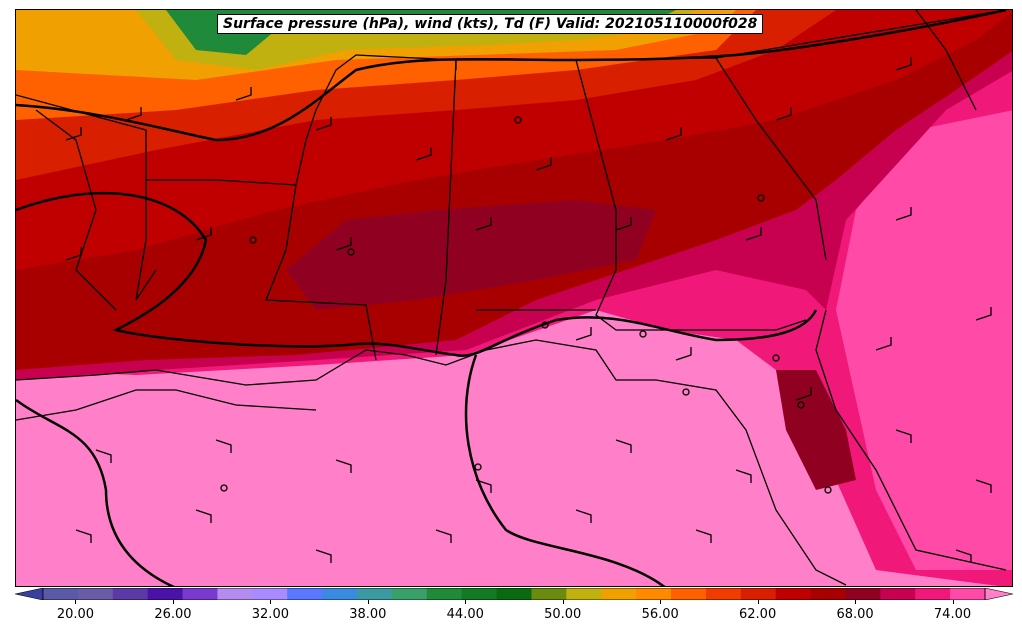  Describe the element at coordinates (998, 594) in the screenshot. I see `colorbar-over-arrow` at that location.